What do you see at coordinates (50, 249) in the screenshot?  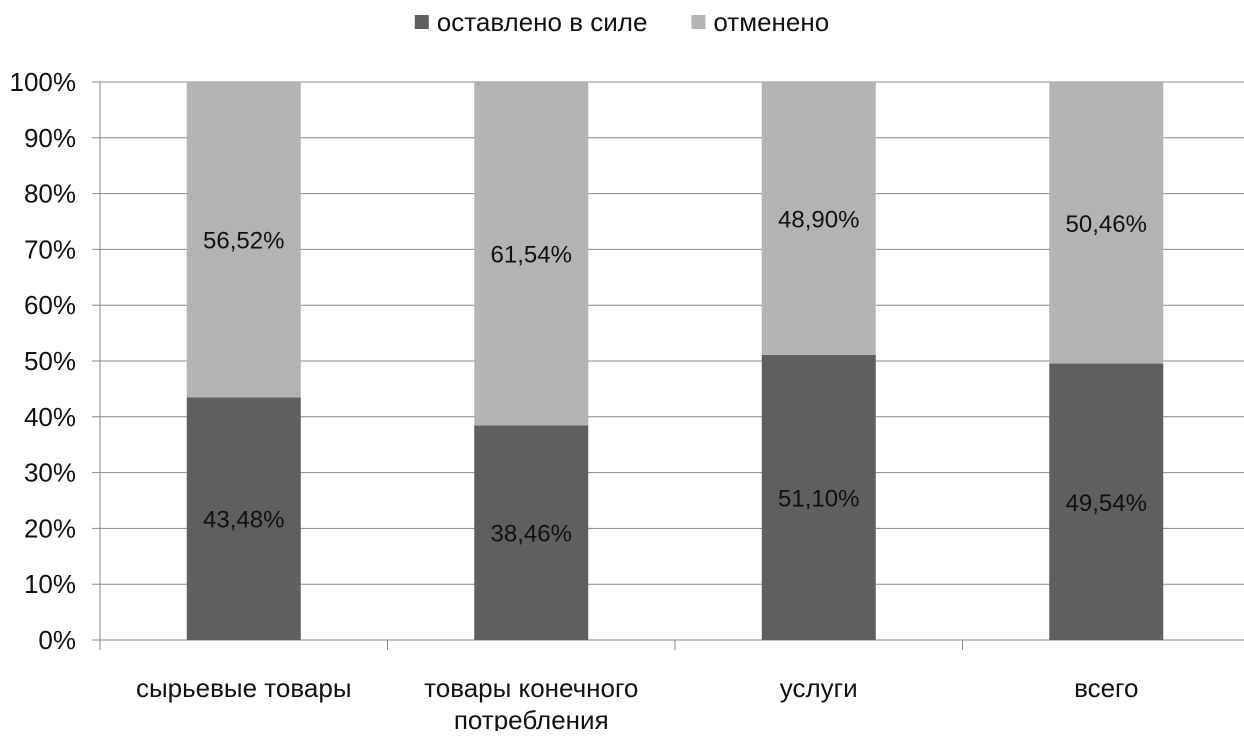 I see `y-tick-label: 70%` at bounding box center [50, 249].